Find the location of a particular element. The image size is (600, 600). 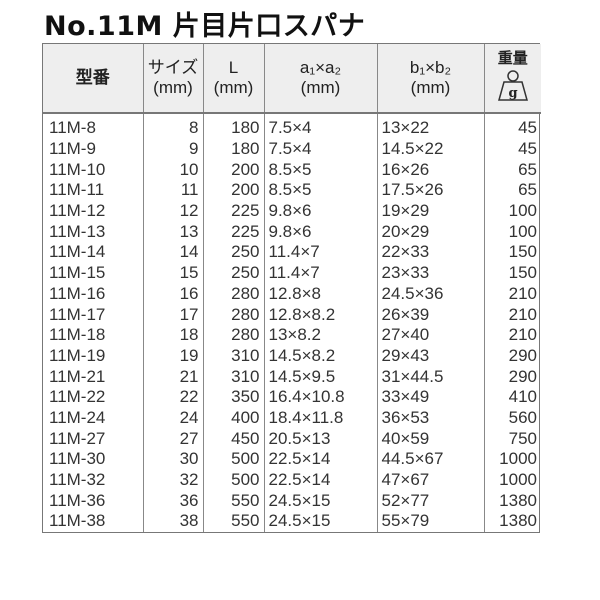

cell-size: 19 is located at coordinates (172, 356).